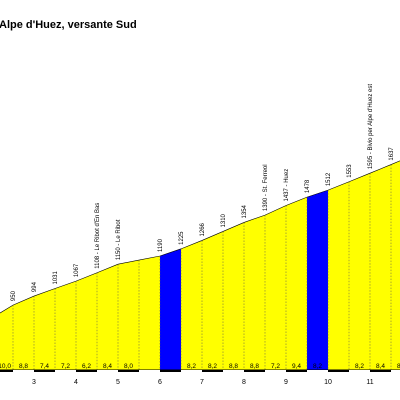 This screenshot has width=400, height=400. I want to click on distance-tick-label: 11, so click(369, 382).